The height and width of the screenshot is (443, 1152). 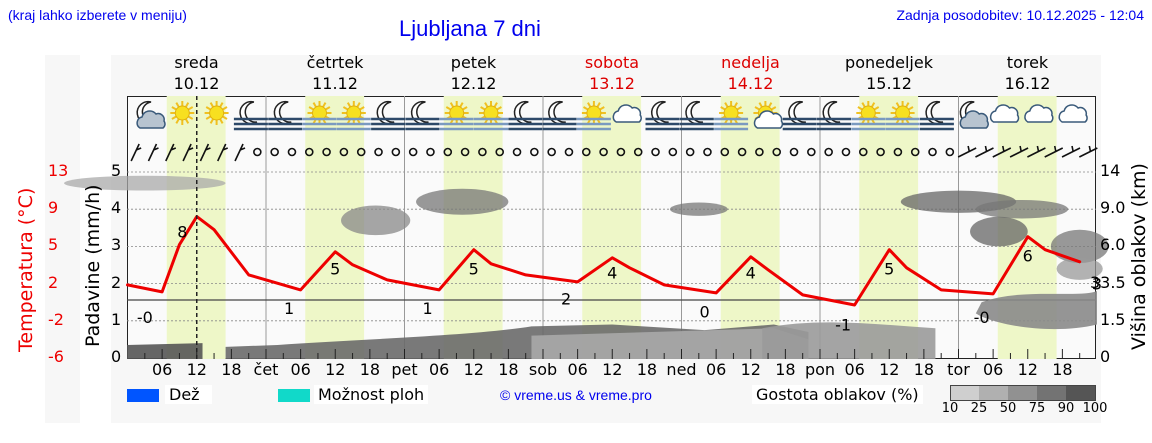 I want to click on showers-swatch, so click(x=294, y=395).